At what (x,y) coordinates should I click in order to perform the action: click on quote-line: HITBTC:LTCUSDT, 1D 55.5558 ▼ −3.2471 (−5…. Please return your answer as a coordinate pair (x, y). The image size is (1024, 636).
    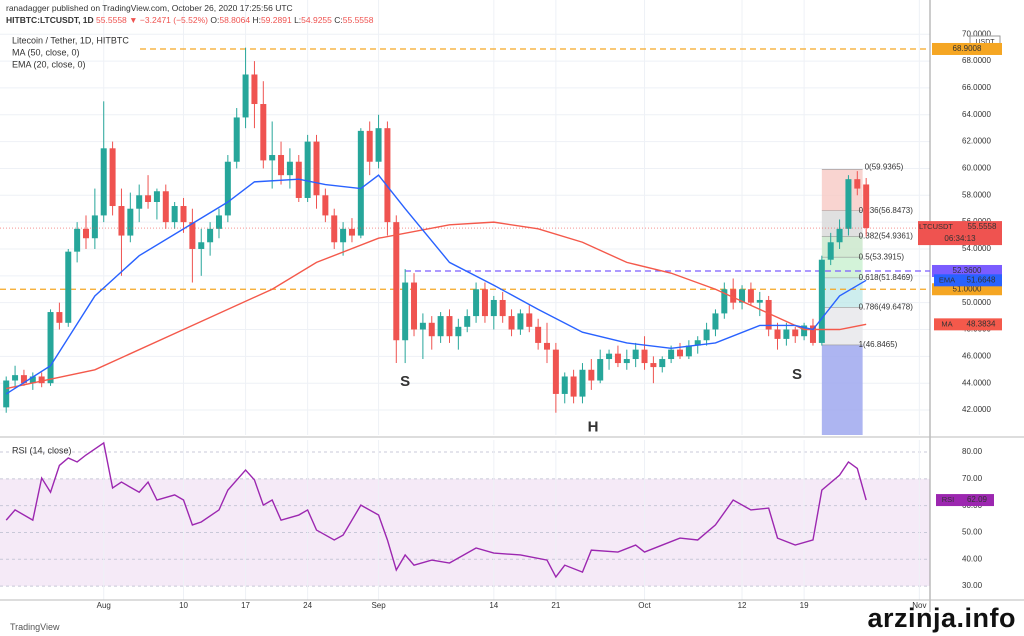
    Looking at the image, I should click on (190, 20).